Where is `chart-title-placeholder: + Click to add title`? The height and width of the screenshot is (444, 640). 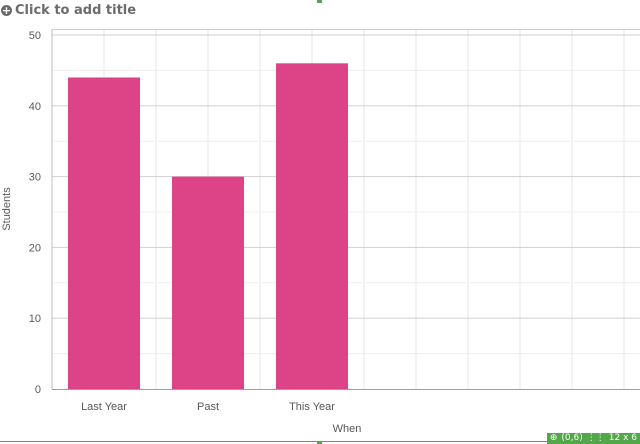
chart-title-placeholder: + Click to add title is located at coordinates (68, 10).